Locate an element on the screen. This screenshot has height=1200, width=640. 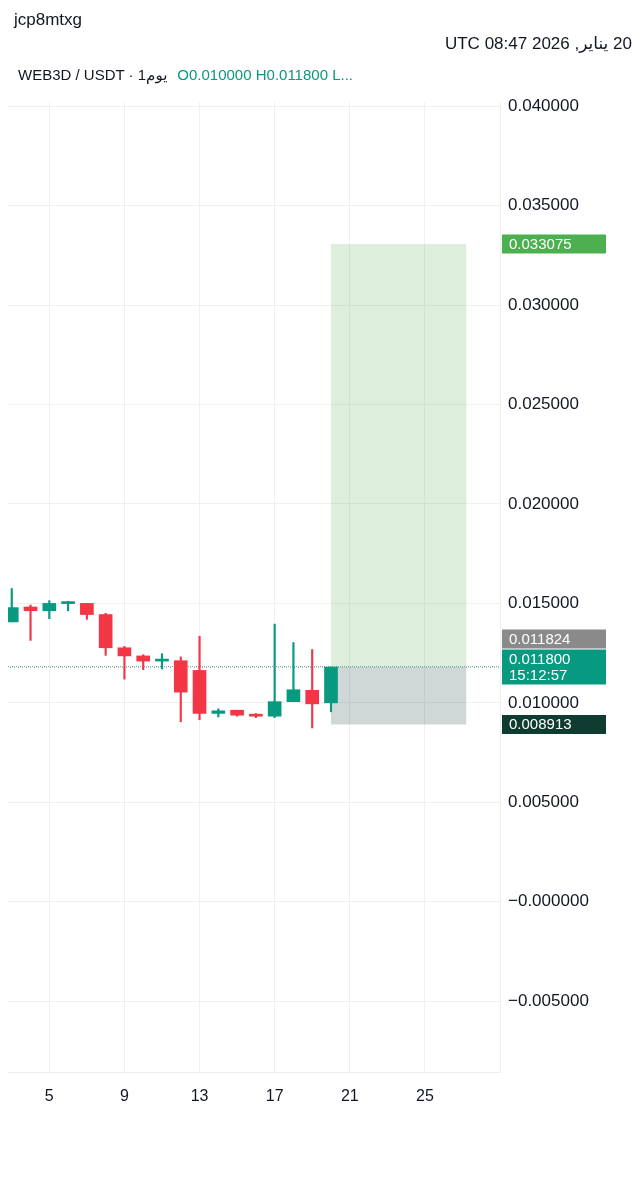
y-tick-label: 0.035000 is located at coordinates (543, 205).